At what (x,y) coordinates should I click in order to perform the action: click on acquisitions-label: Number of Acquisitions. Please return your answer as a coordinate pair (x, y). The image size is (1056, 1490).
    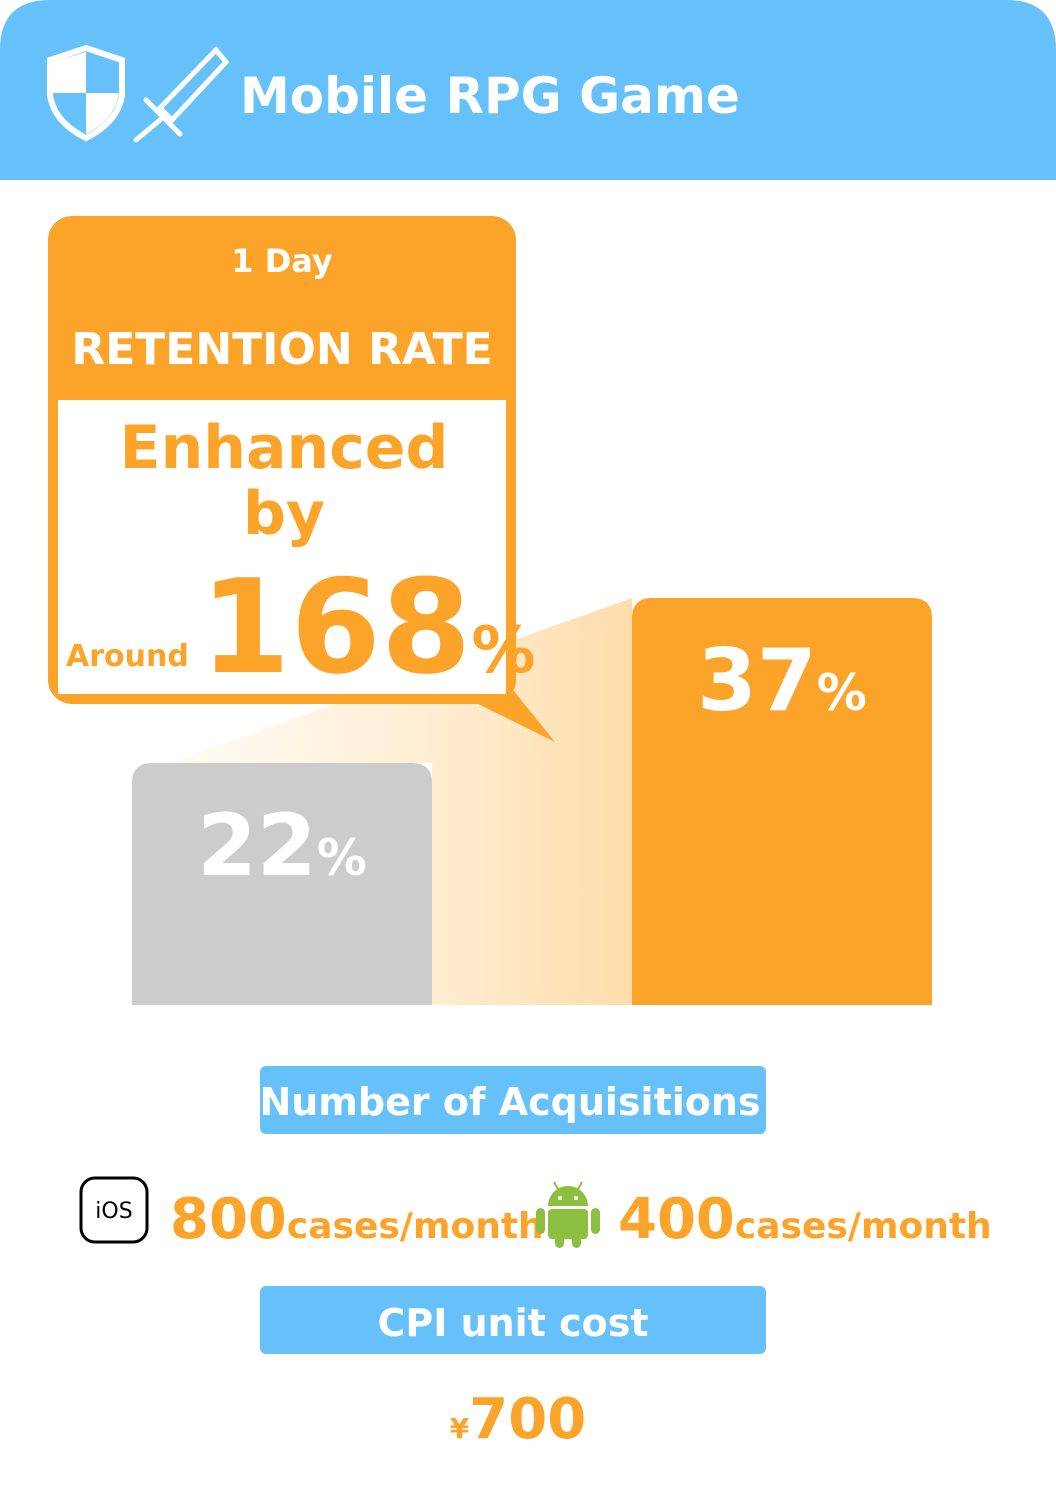
    Looking at the image, I should click on (509, 1102).